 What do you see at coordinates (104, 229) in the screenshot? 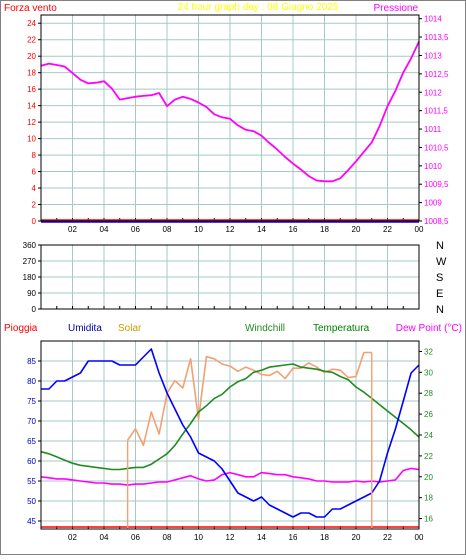
I see `p1-x-tick-label: 04` at bounding box center [104, 229].